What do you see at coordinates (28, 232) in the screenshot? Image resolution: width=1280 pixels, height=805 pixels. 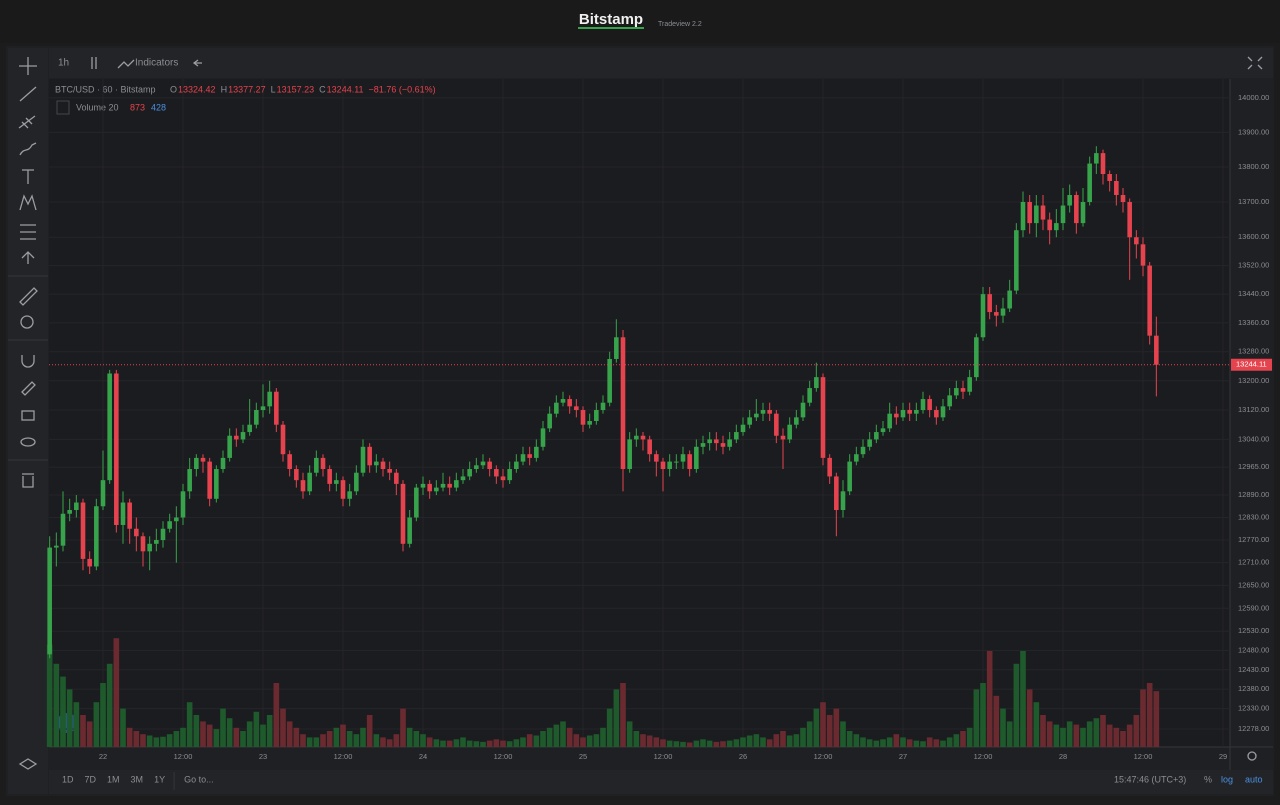 I see `prediction-tool` at bounding box center [28, 232].